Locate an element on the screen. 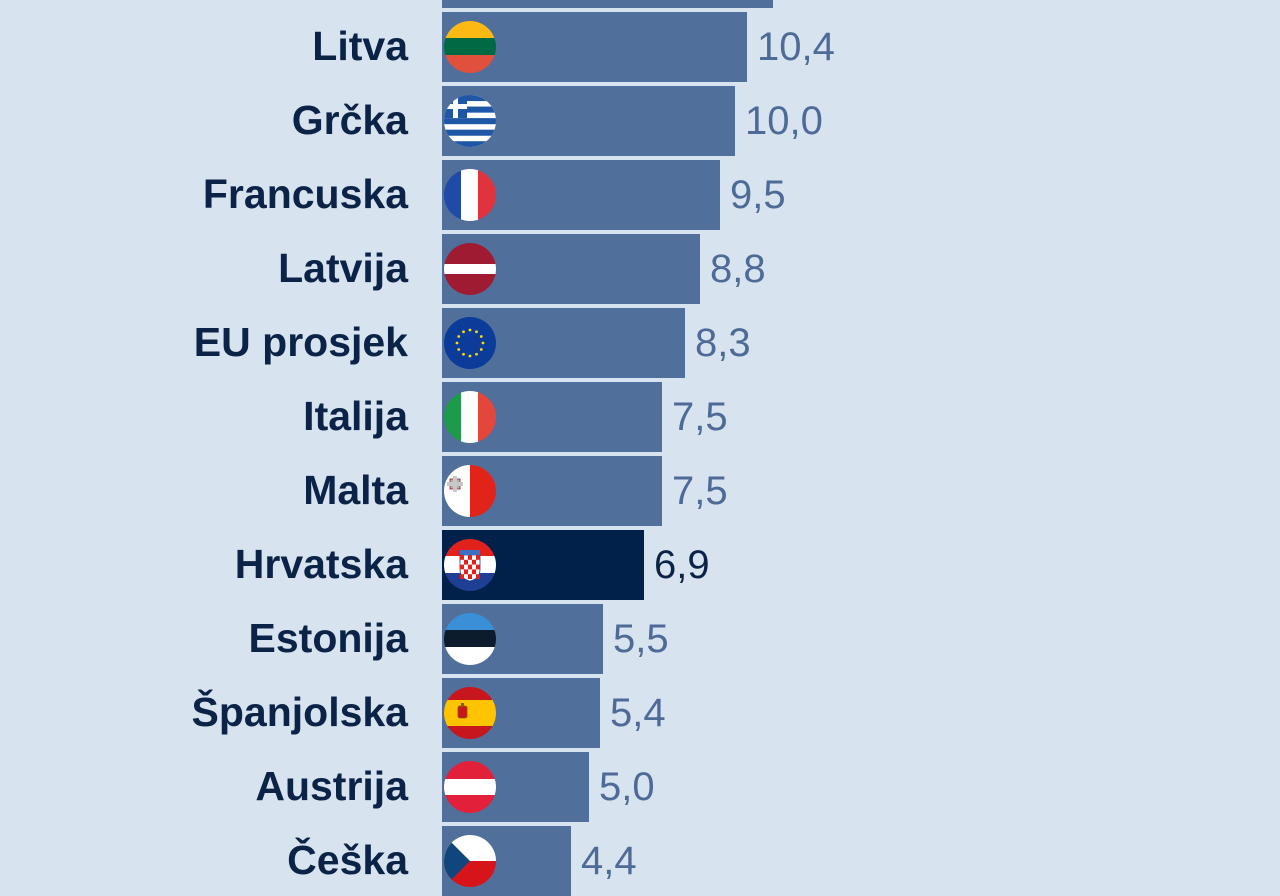  value-label: 4,4 is located at coordinates (609, 861).